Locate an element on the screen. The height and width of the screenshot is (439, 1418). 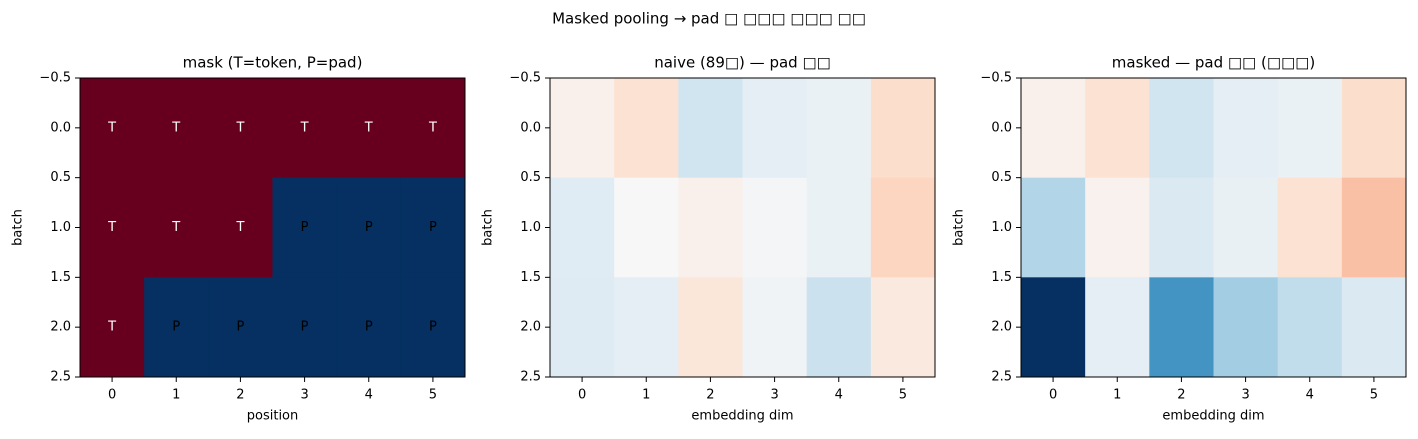
figure-title: Masked pooling → pad □ □□□ □□□ □□ is located at coordinates (709, 19).